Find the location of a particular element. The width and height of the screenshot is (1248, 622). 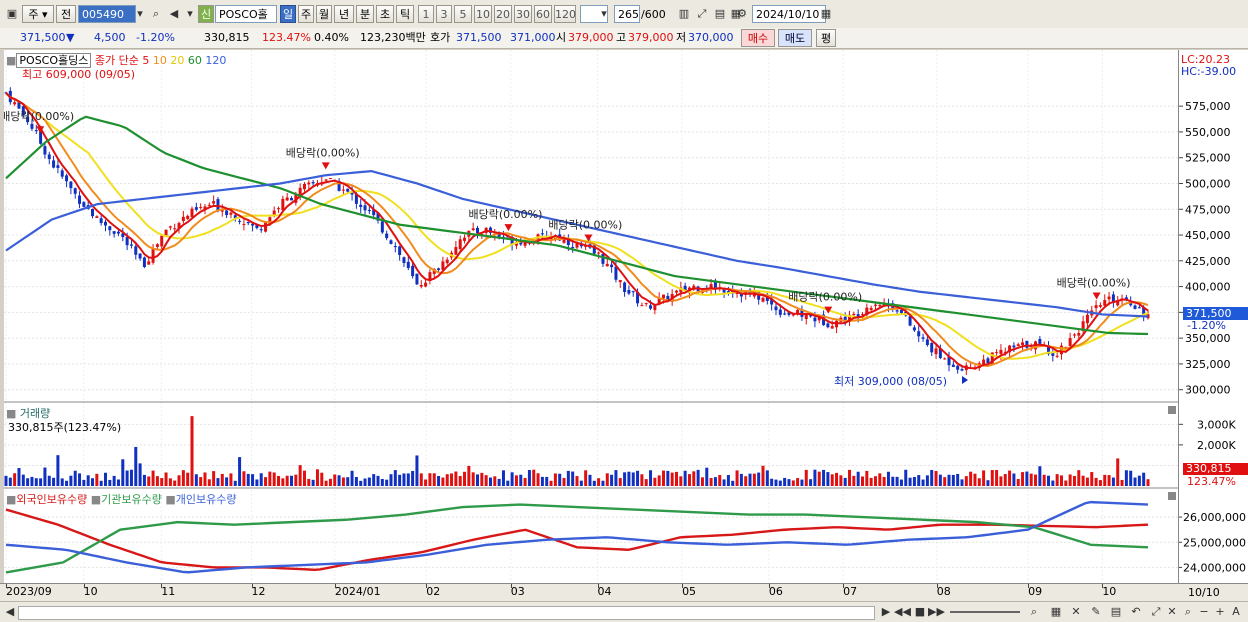

code-input: 005490 is located at coordinates (107, 14).